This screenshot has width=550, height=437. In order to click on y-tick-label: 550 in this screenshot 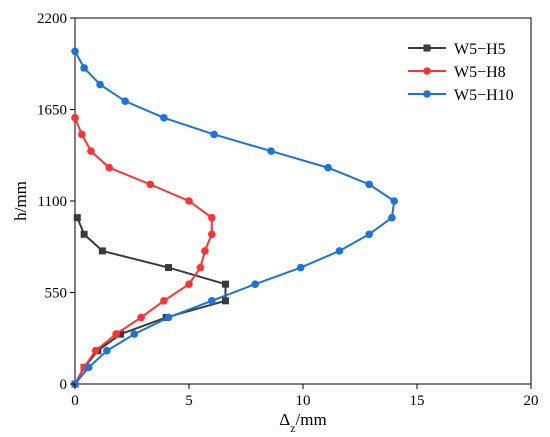, I will do `click(56, 294)`.